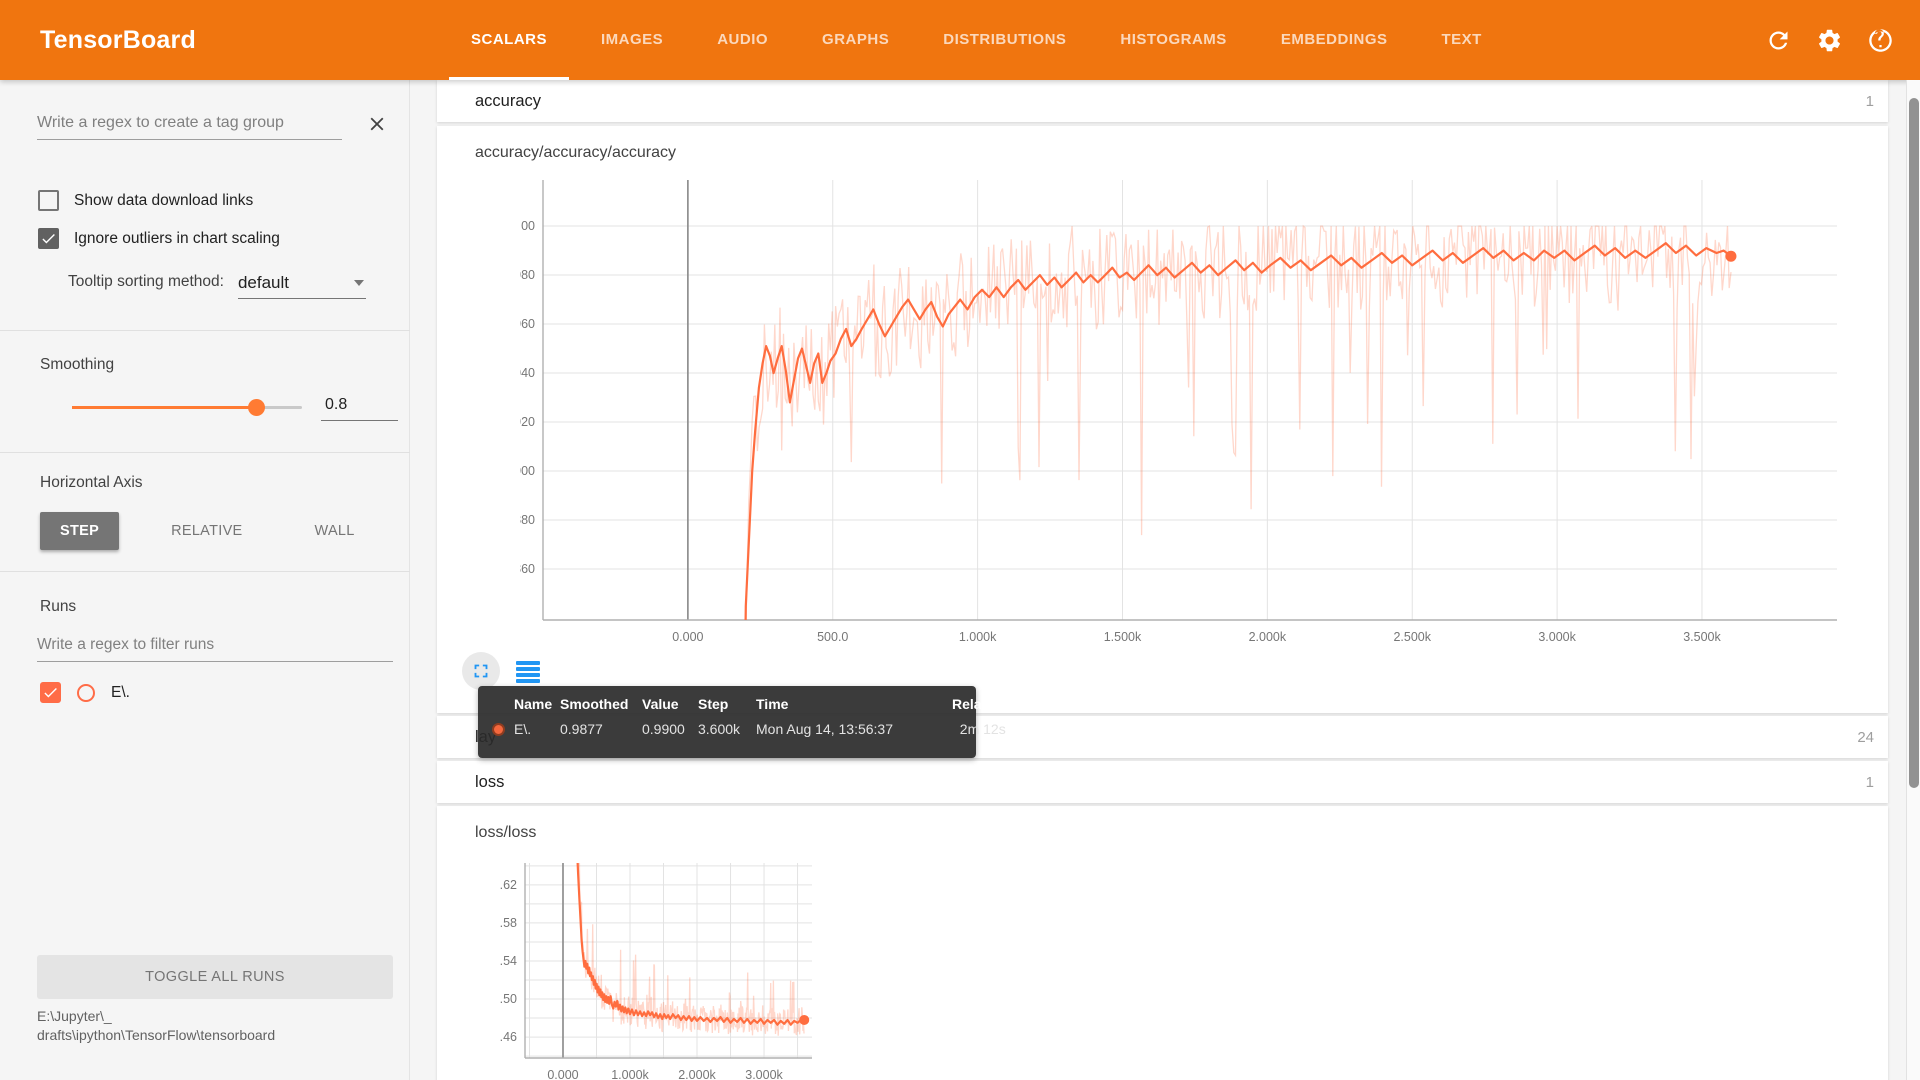  Describe the element at coordinates (979, 704) in the screenshot. I see `tooltip-header-relative: Relative` at that location.